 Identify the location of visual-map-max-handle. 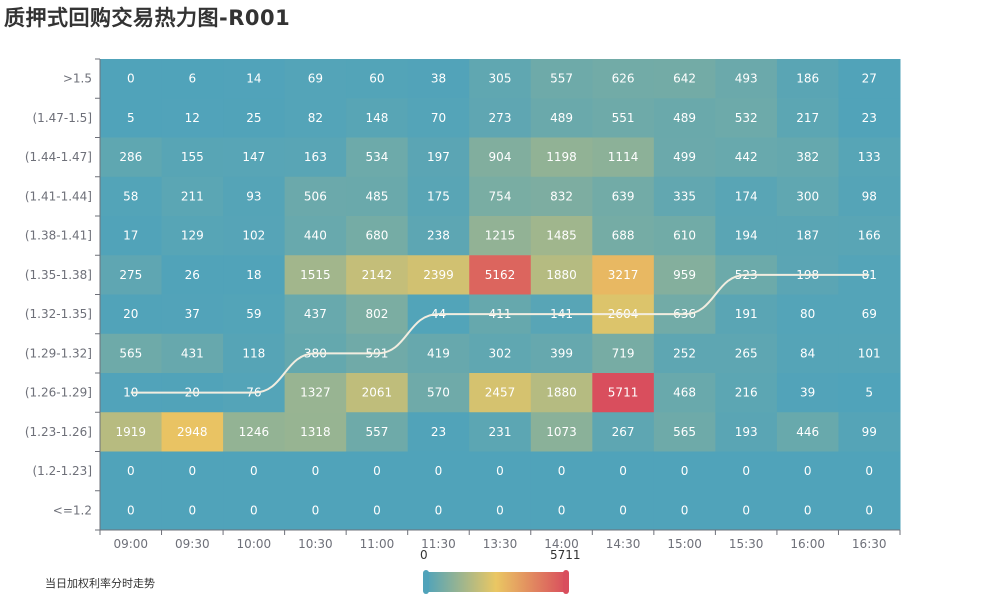
(566, 582).